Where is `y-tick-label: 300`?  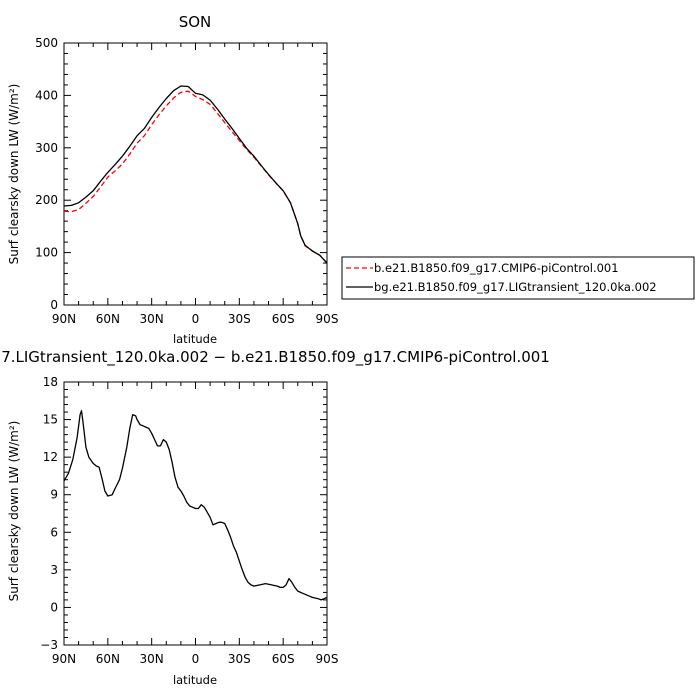 y-tick-label: 300 is located at coordinates (46, 148).